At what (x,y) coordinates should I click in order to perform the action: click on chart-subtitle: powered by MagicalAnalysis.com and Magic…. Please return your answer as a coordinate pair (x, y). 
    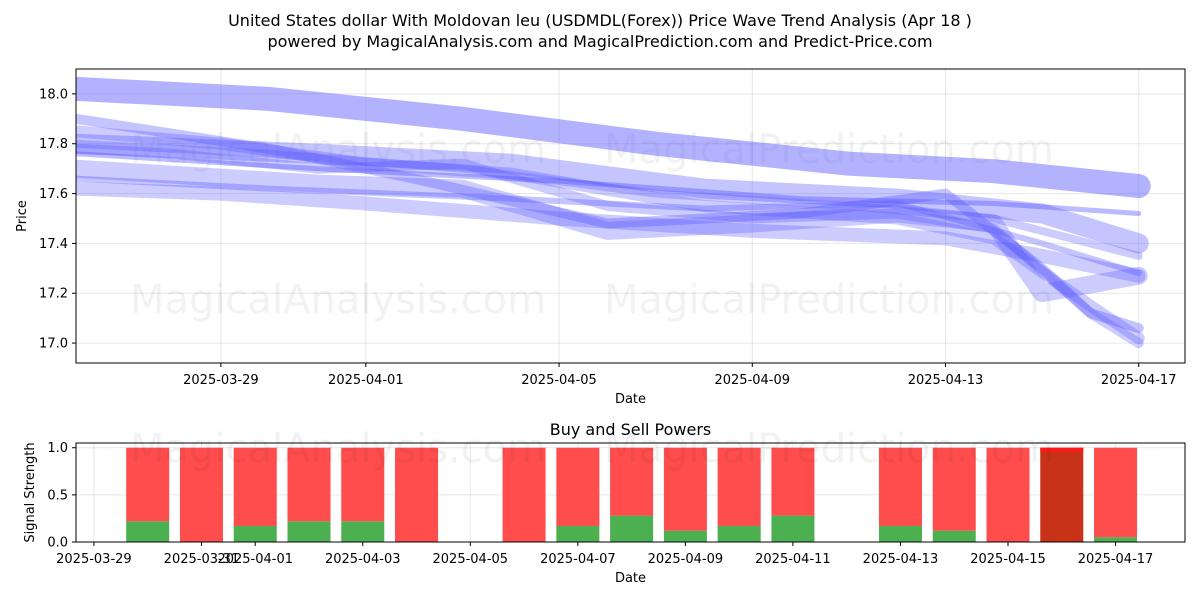
    Looking at the image, I should click on (599, 41).